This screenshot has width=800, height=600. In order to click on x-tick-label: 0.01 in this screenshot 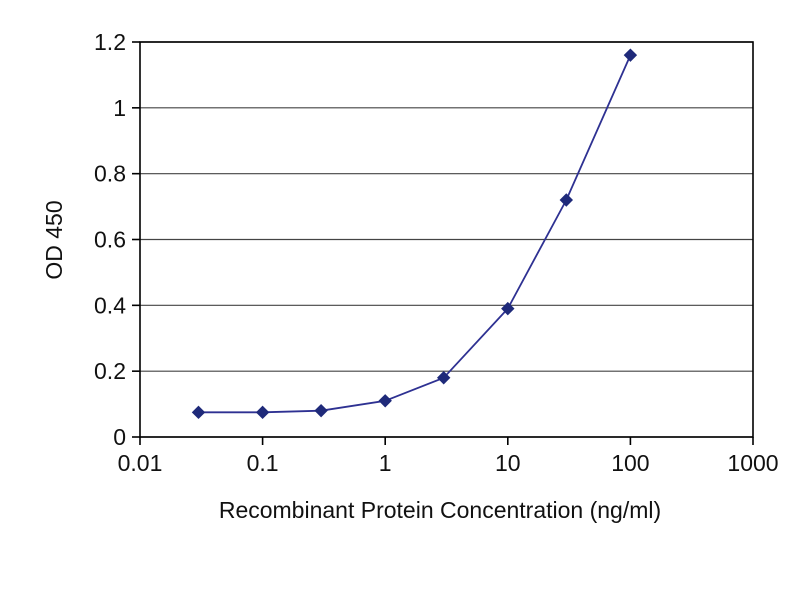, I will do `click(140, 463)`.